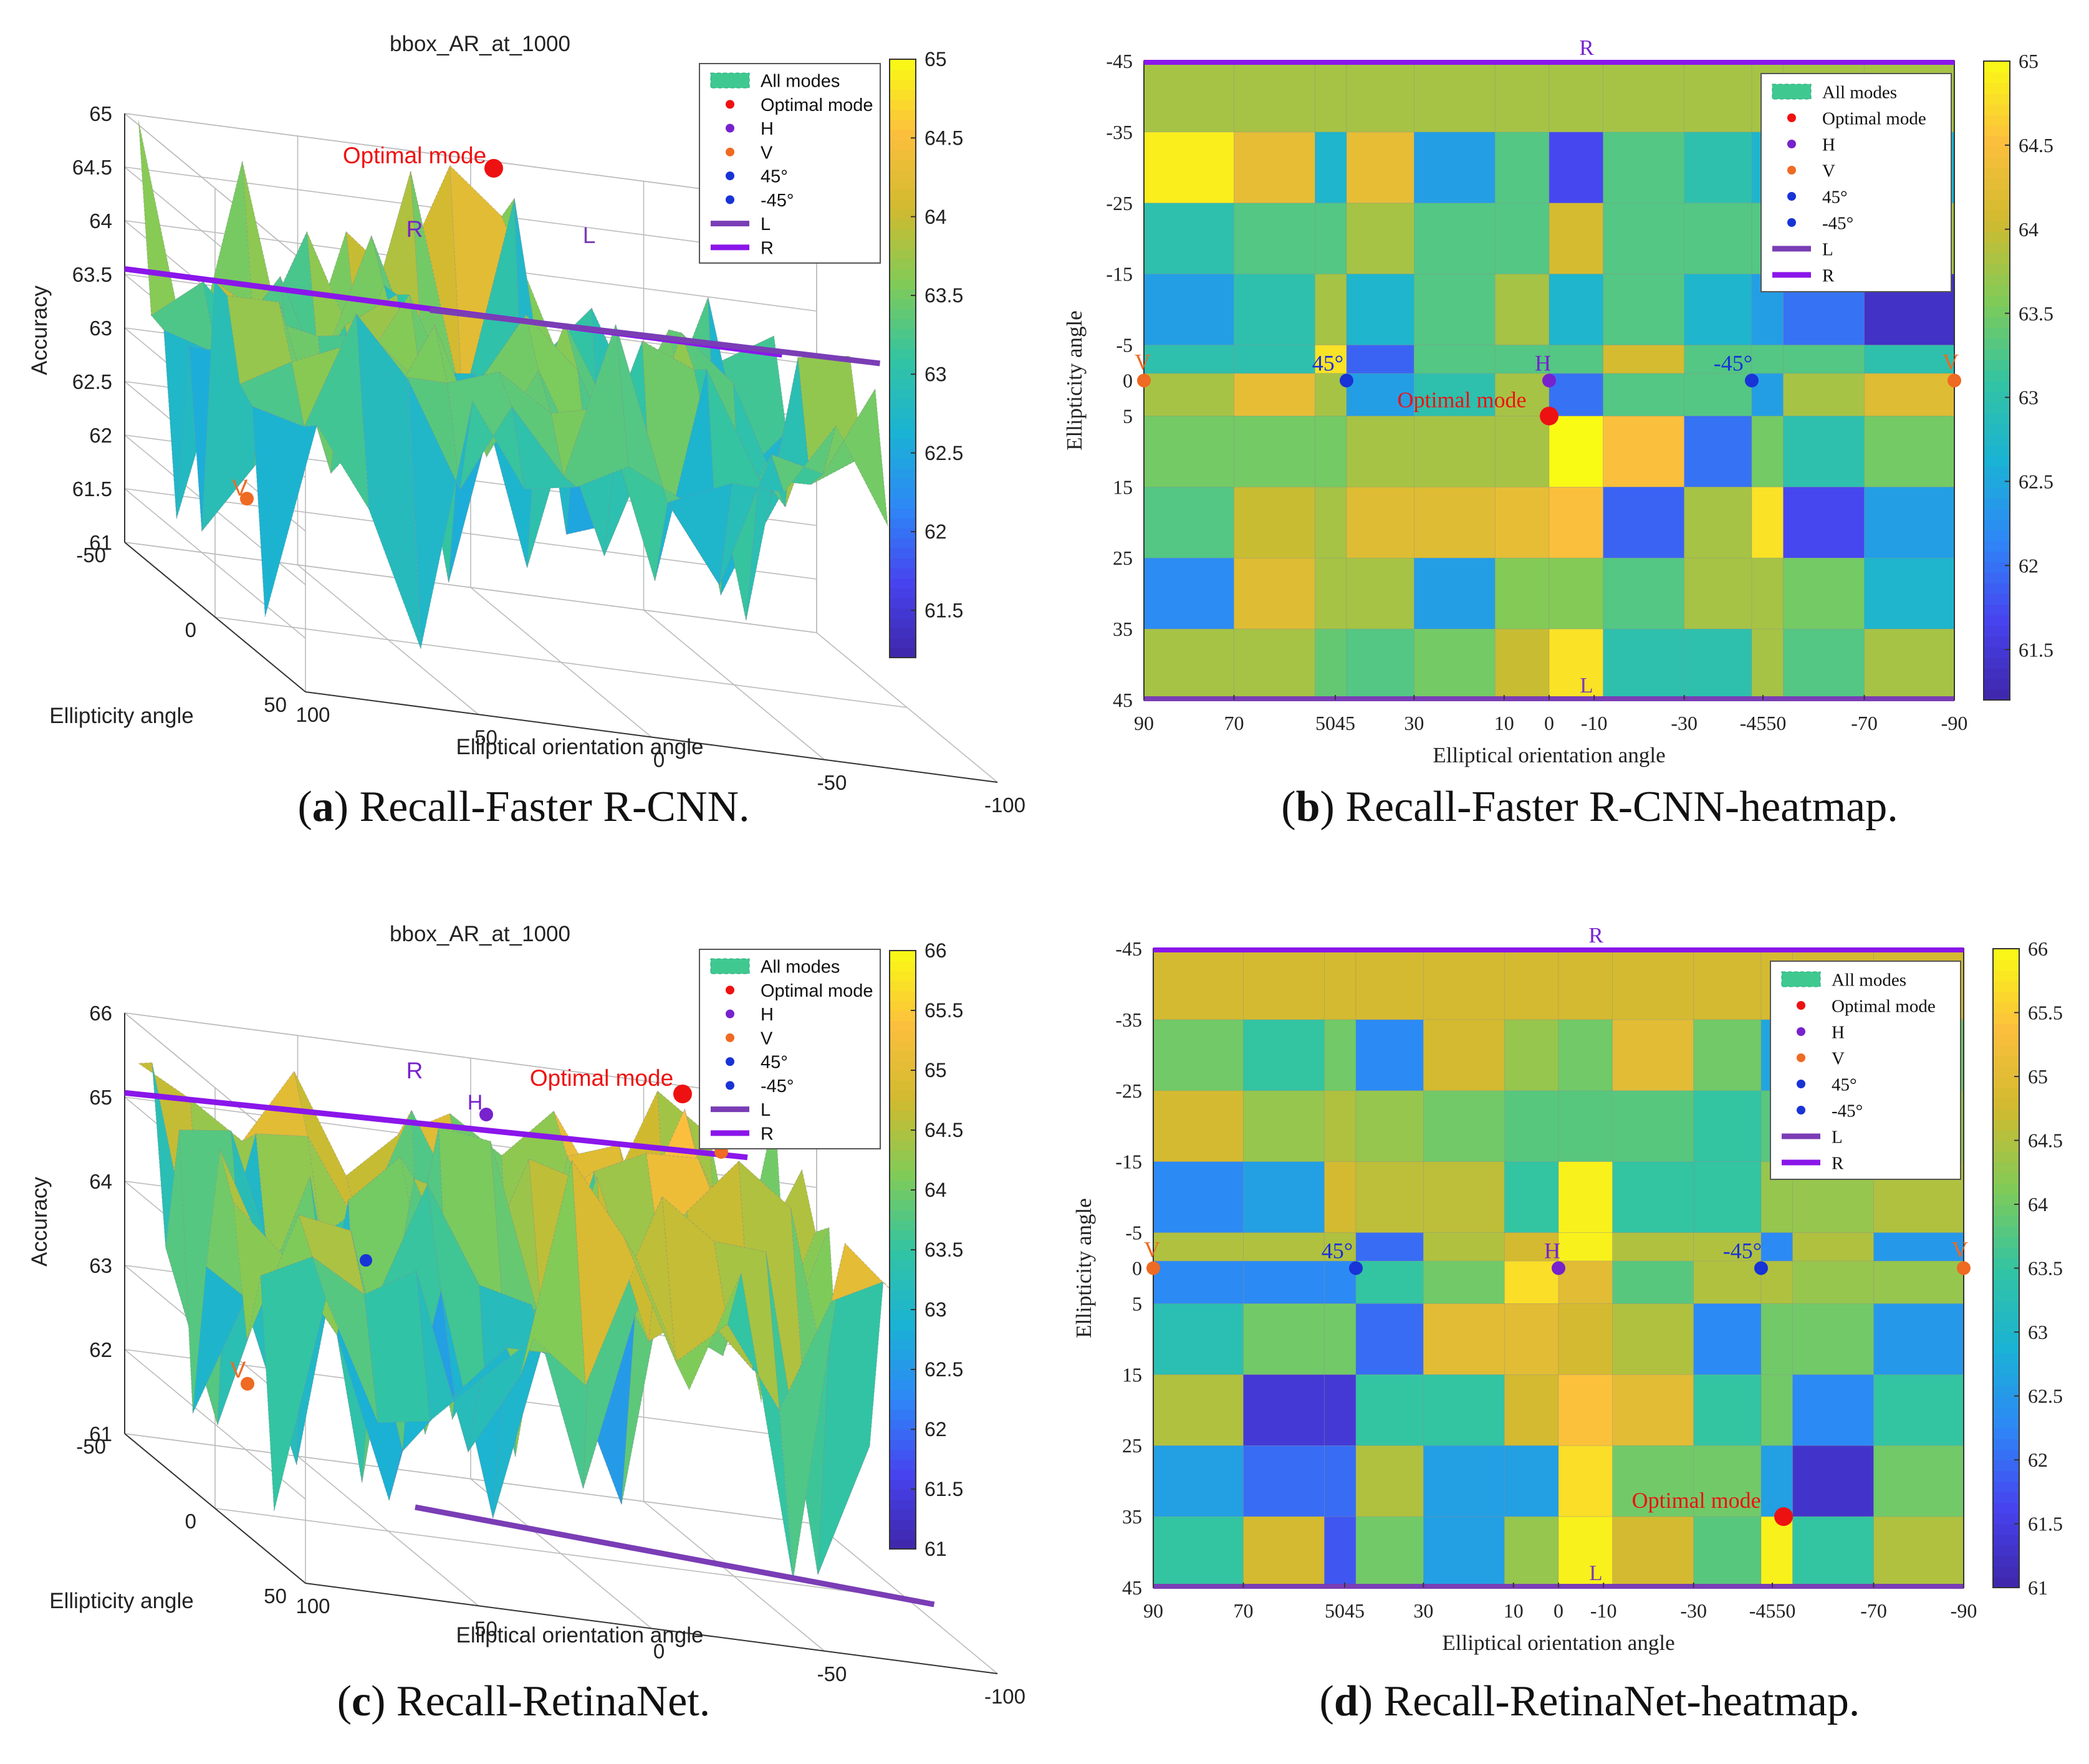  I want to click on chart-title: bbox_AR_at_1000, so click(480, 934).